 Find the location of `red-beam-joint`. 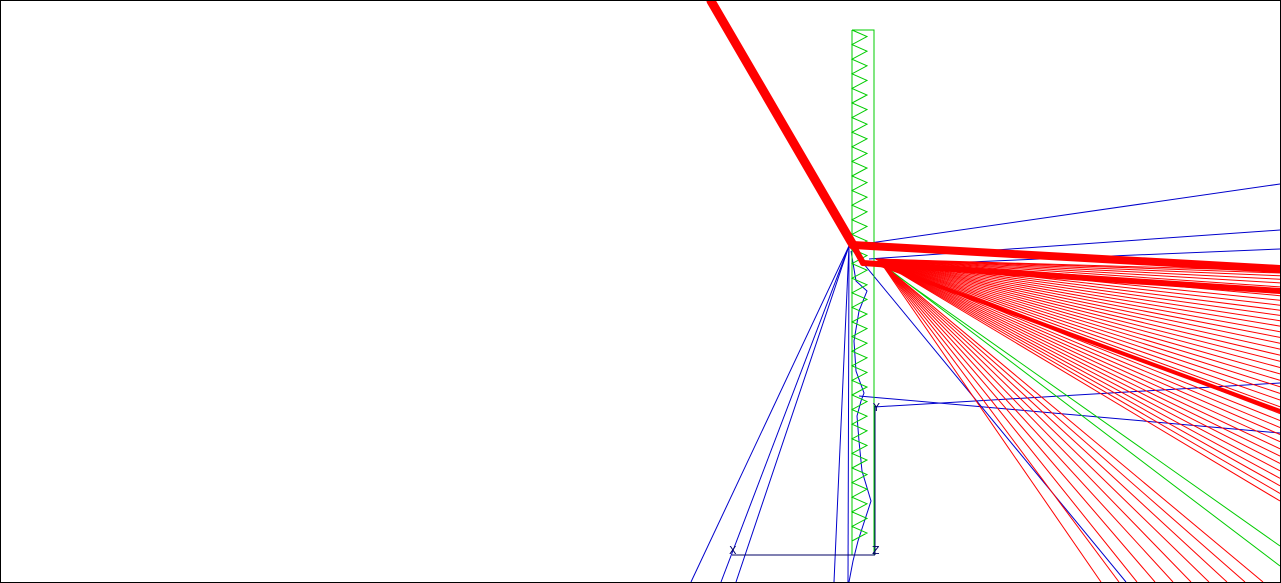

red-beam-joint is located at coordinates (858, 254).